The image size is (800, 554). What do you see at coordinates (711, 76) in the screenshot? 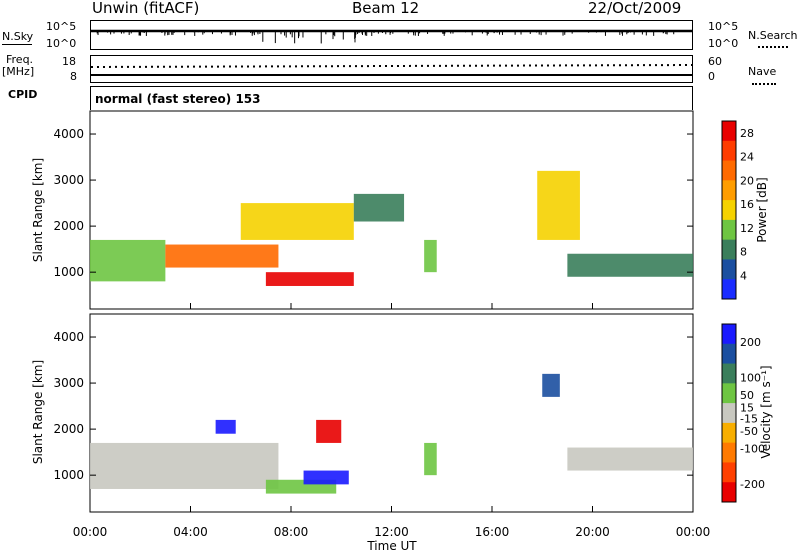
I see `nave-tick-bottom: 0` at bounding box center [711, 76].